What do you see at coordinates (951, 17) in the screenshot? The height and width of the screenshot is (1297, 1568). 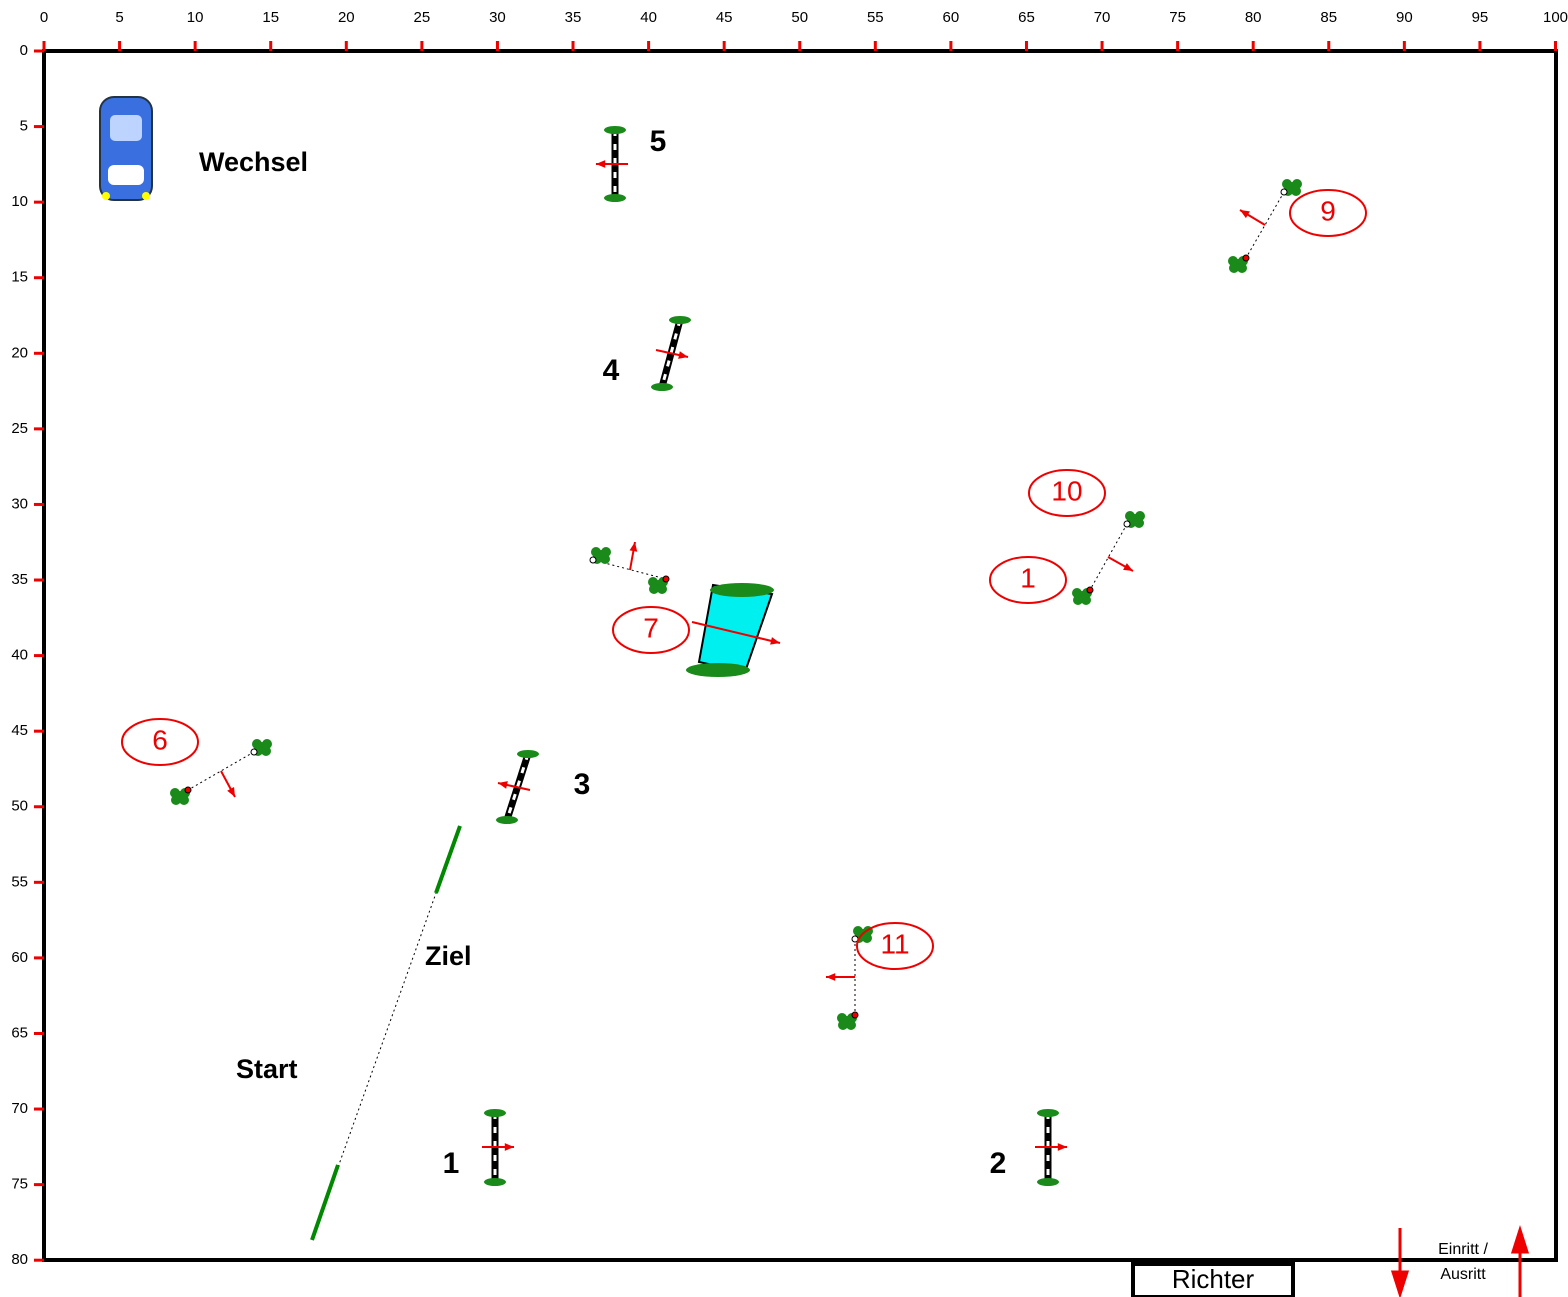 I see `x-ruler-label: 60` at bounding box center [951, 17].